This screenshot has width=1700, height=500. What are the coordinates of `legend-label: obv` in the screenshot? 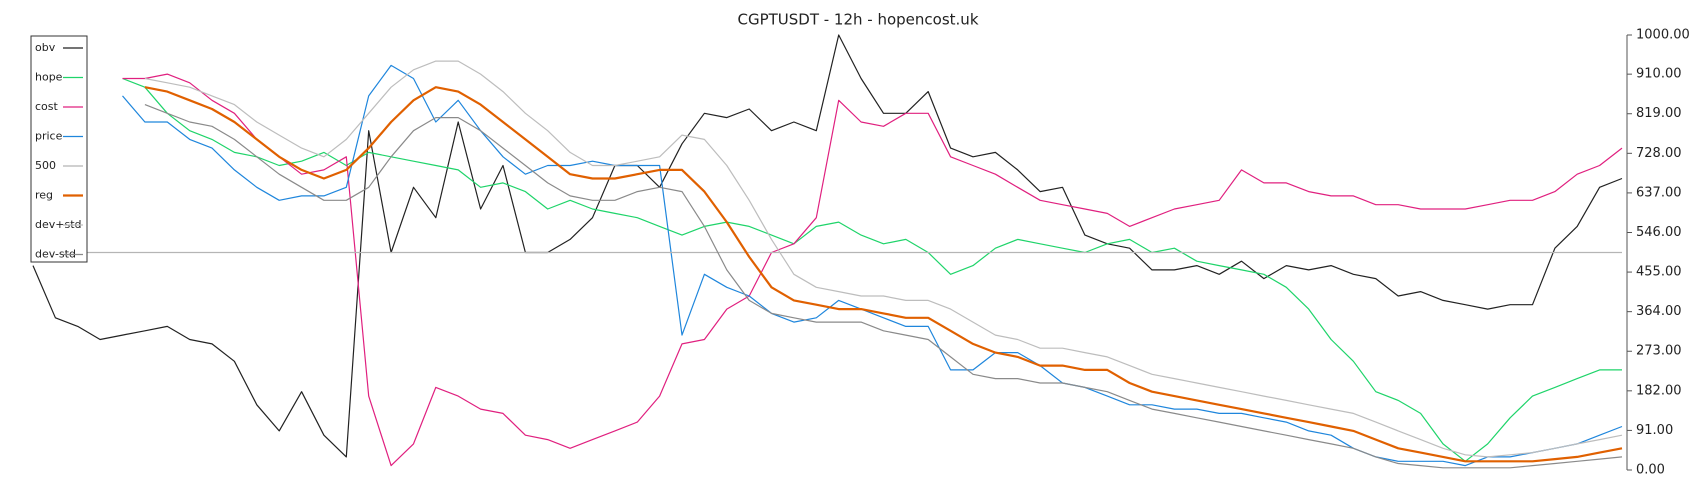 It's located at (45, 47).